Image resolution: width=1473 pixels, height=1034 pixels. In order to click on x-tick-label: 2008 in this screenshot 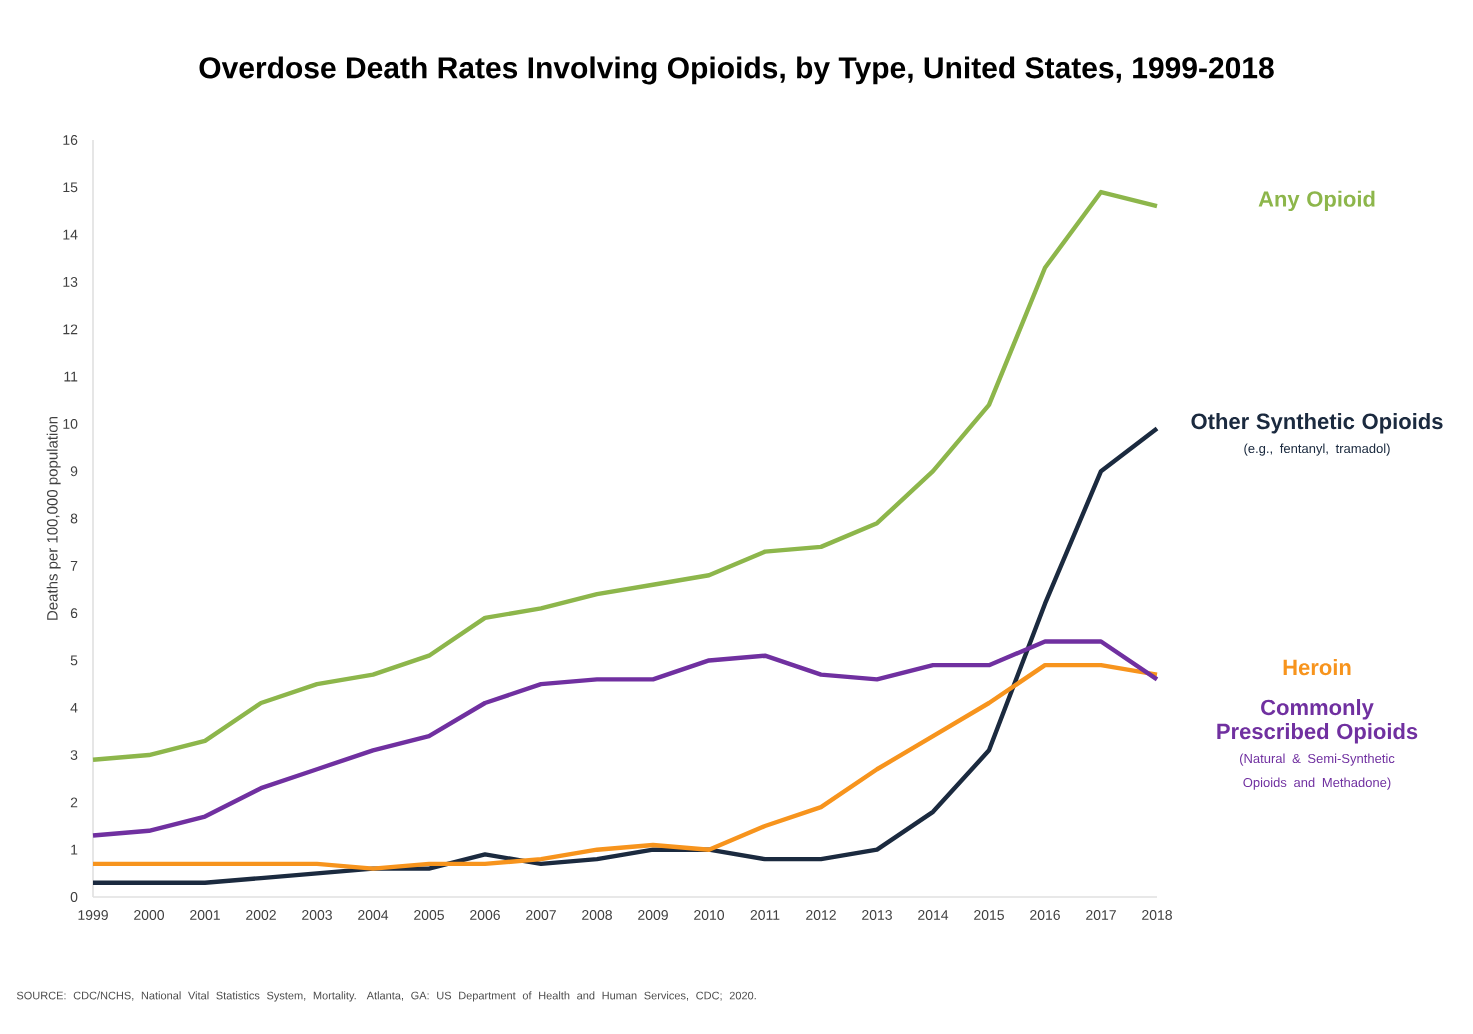, I will do `click(597, 915)`.